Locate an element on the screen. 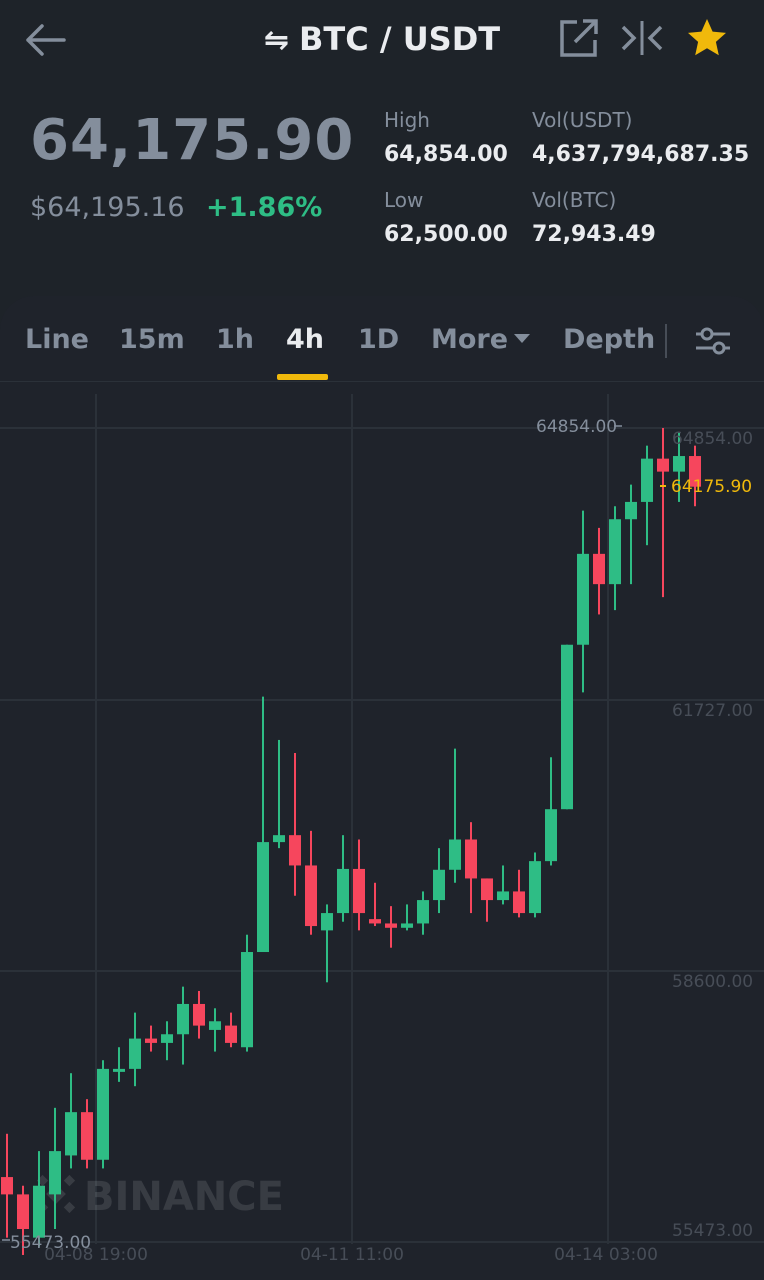 This screenshot has height=1280, width=764. last-price-marker: 64175.90 is located at coordinates (706, 487).